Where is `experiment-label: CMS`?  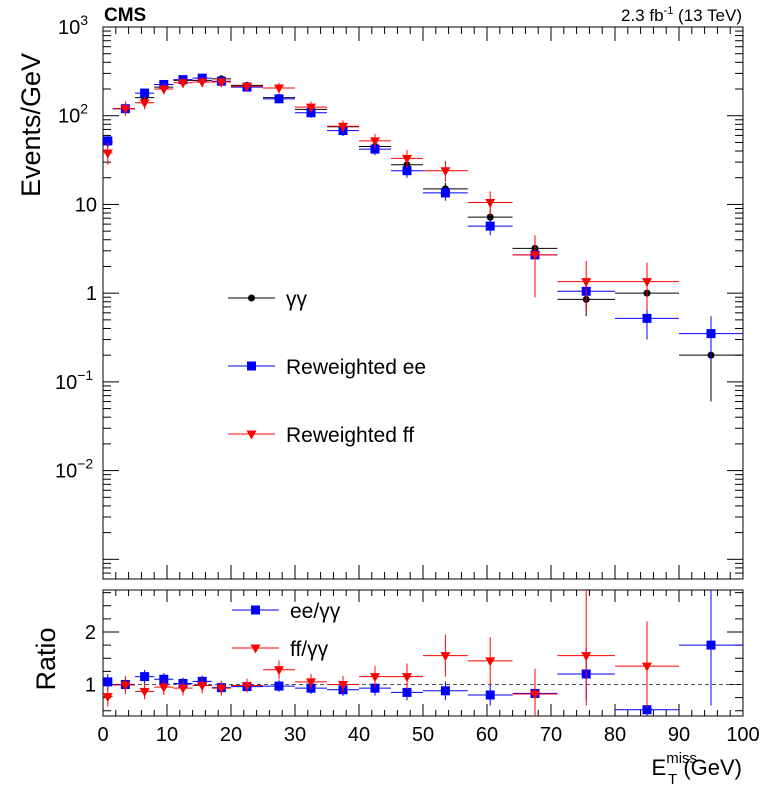
experiment-label: CMS is located at coordinates (125, 15).